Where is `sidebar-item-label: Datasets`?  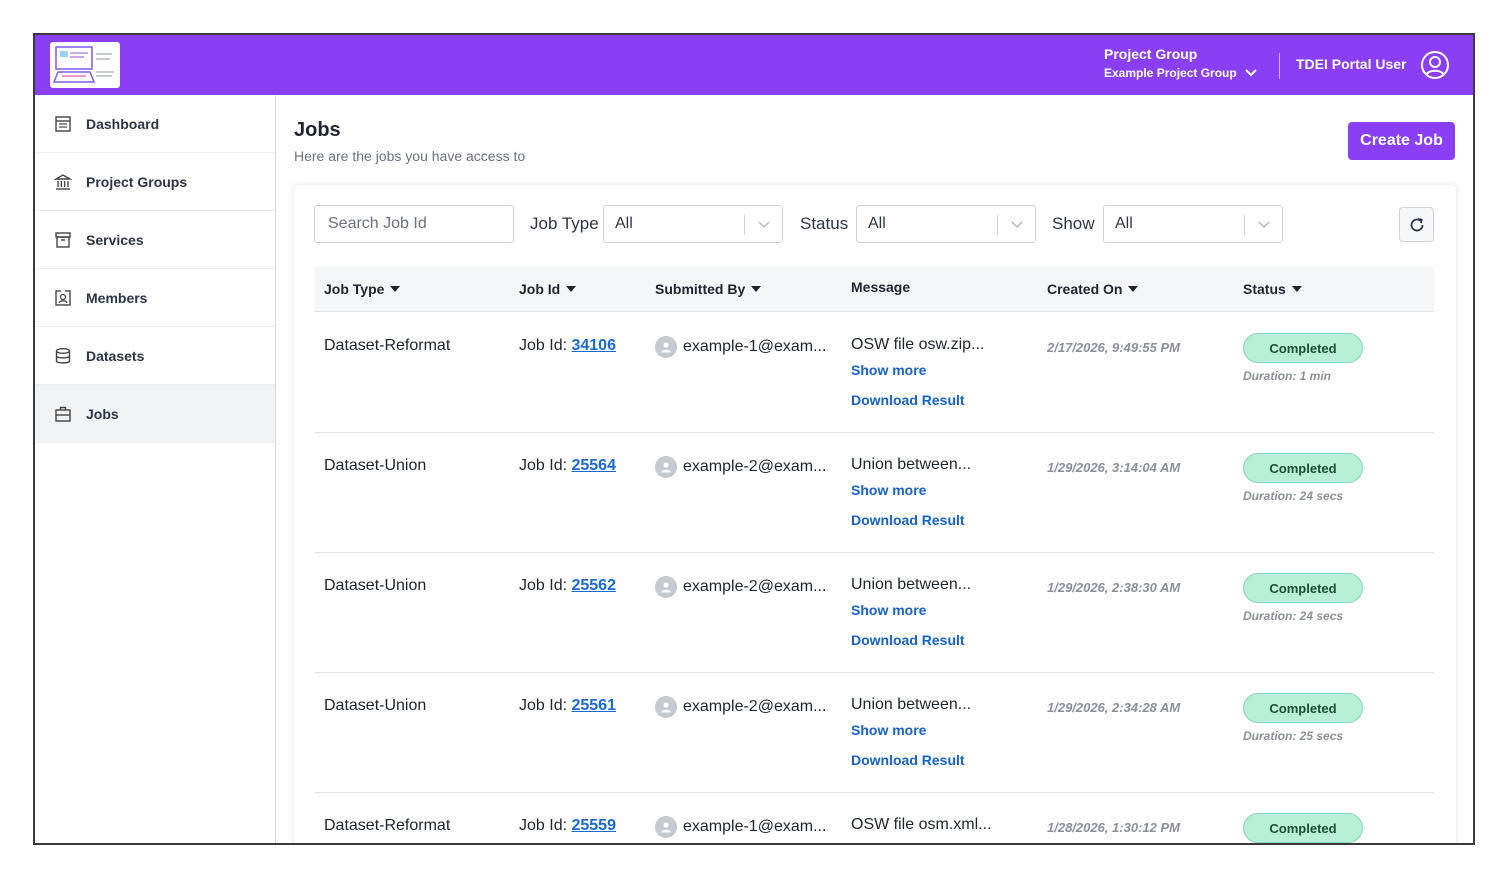 sidebar-item-label: Datasets is located at coordinates (115, 355).